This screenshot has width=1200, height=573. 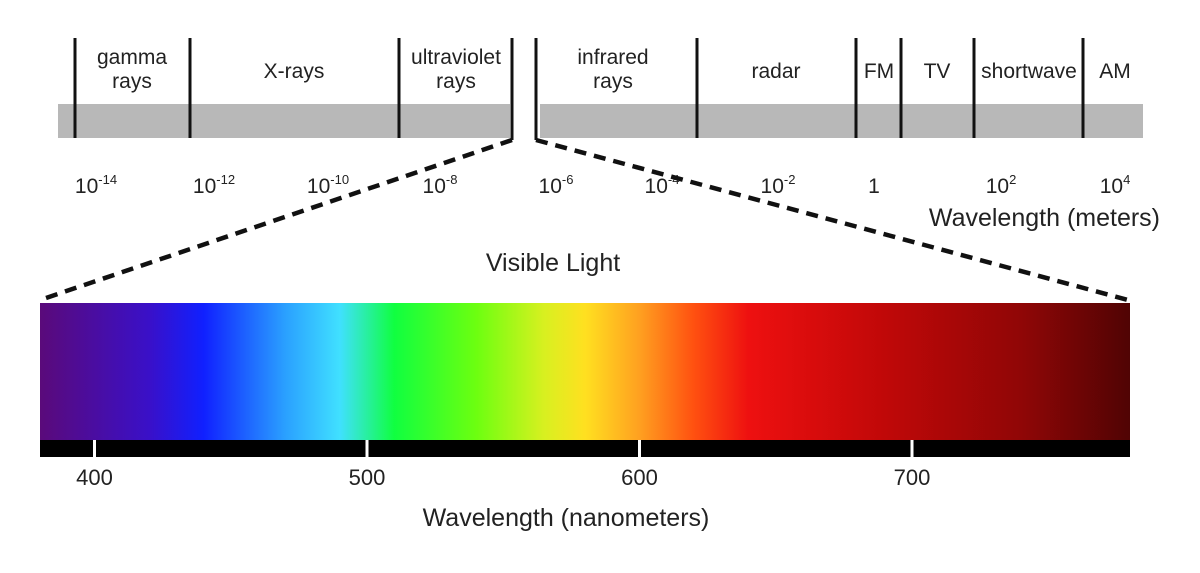 What do you see at coordinates (1126, 179) in the screenshot?
I see `tick-exponent: 4` at bounding box center [1126, 179].